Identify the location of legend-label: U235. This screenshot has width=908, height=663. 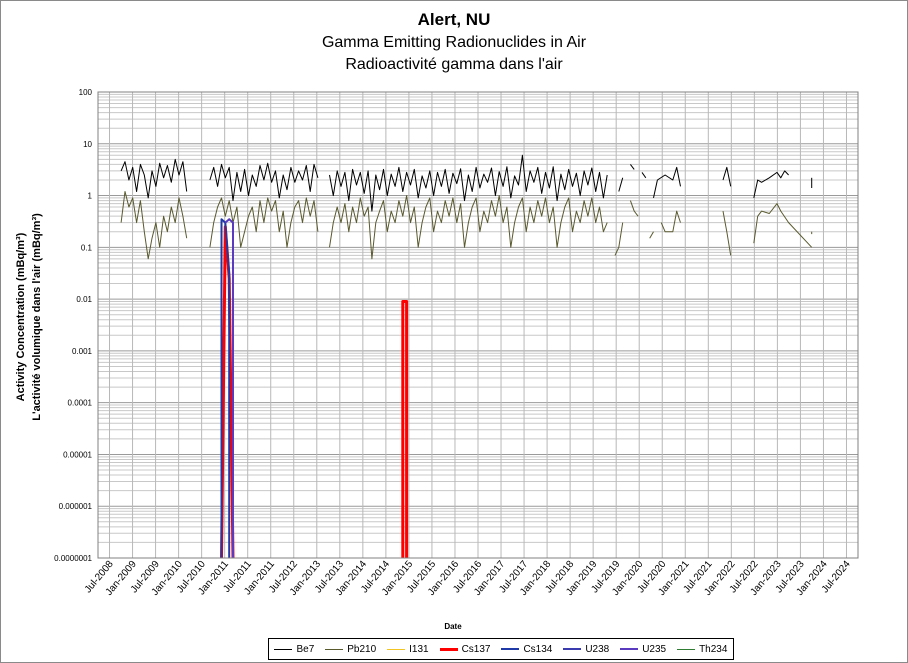
(654, 649).